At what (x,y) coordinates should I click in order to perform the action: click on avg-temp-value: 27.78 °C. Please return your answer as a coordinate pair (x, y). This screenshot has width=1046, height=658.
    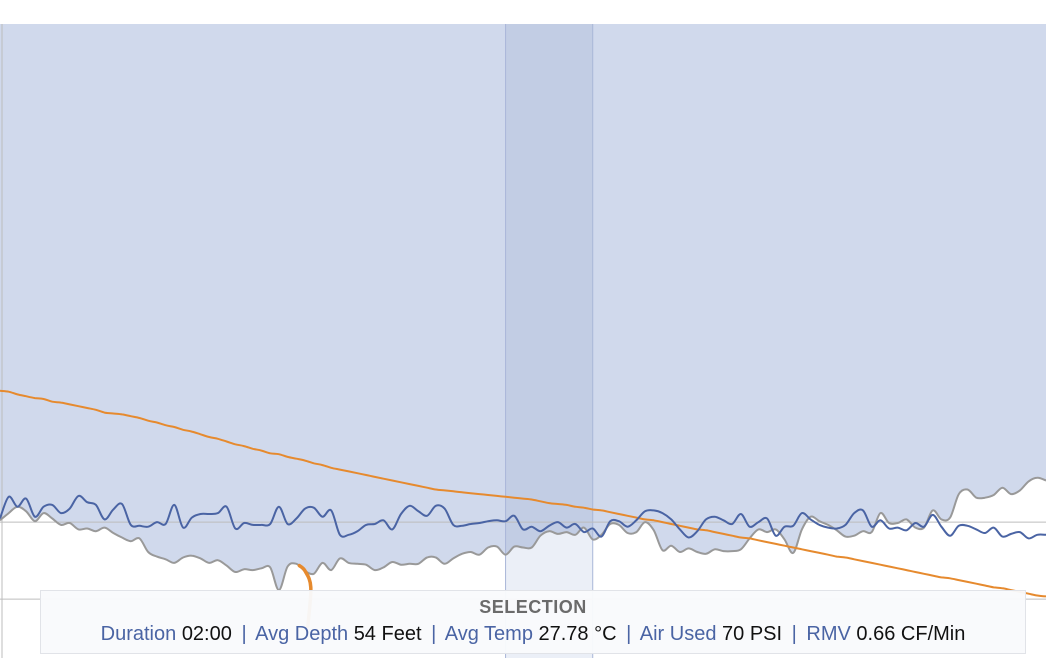
    Looking at the image, I should click on (577, 634).